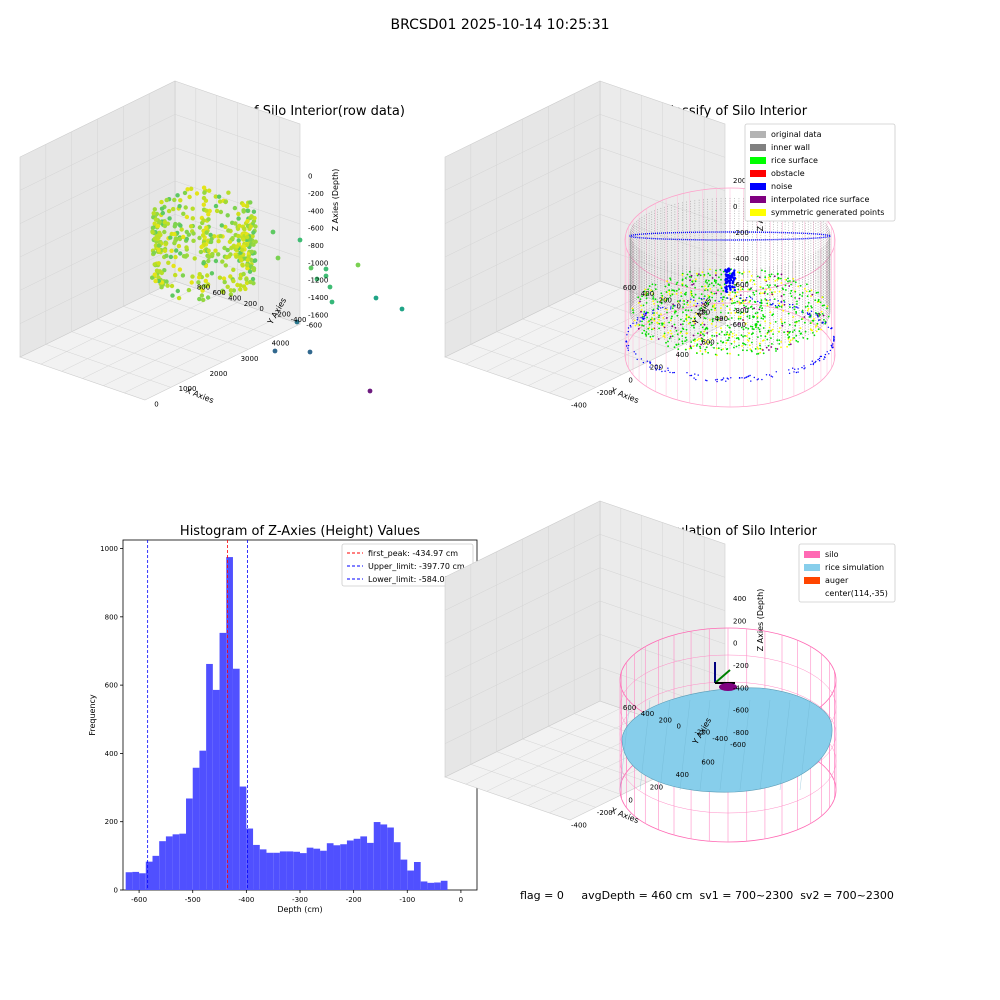 Image resolution: width=1000 pixels, height=1000 pixels. I want to click on x-tick-label: -100, so click(407, 900).